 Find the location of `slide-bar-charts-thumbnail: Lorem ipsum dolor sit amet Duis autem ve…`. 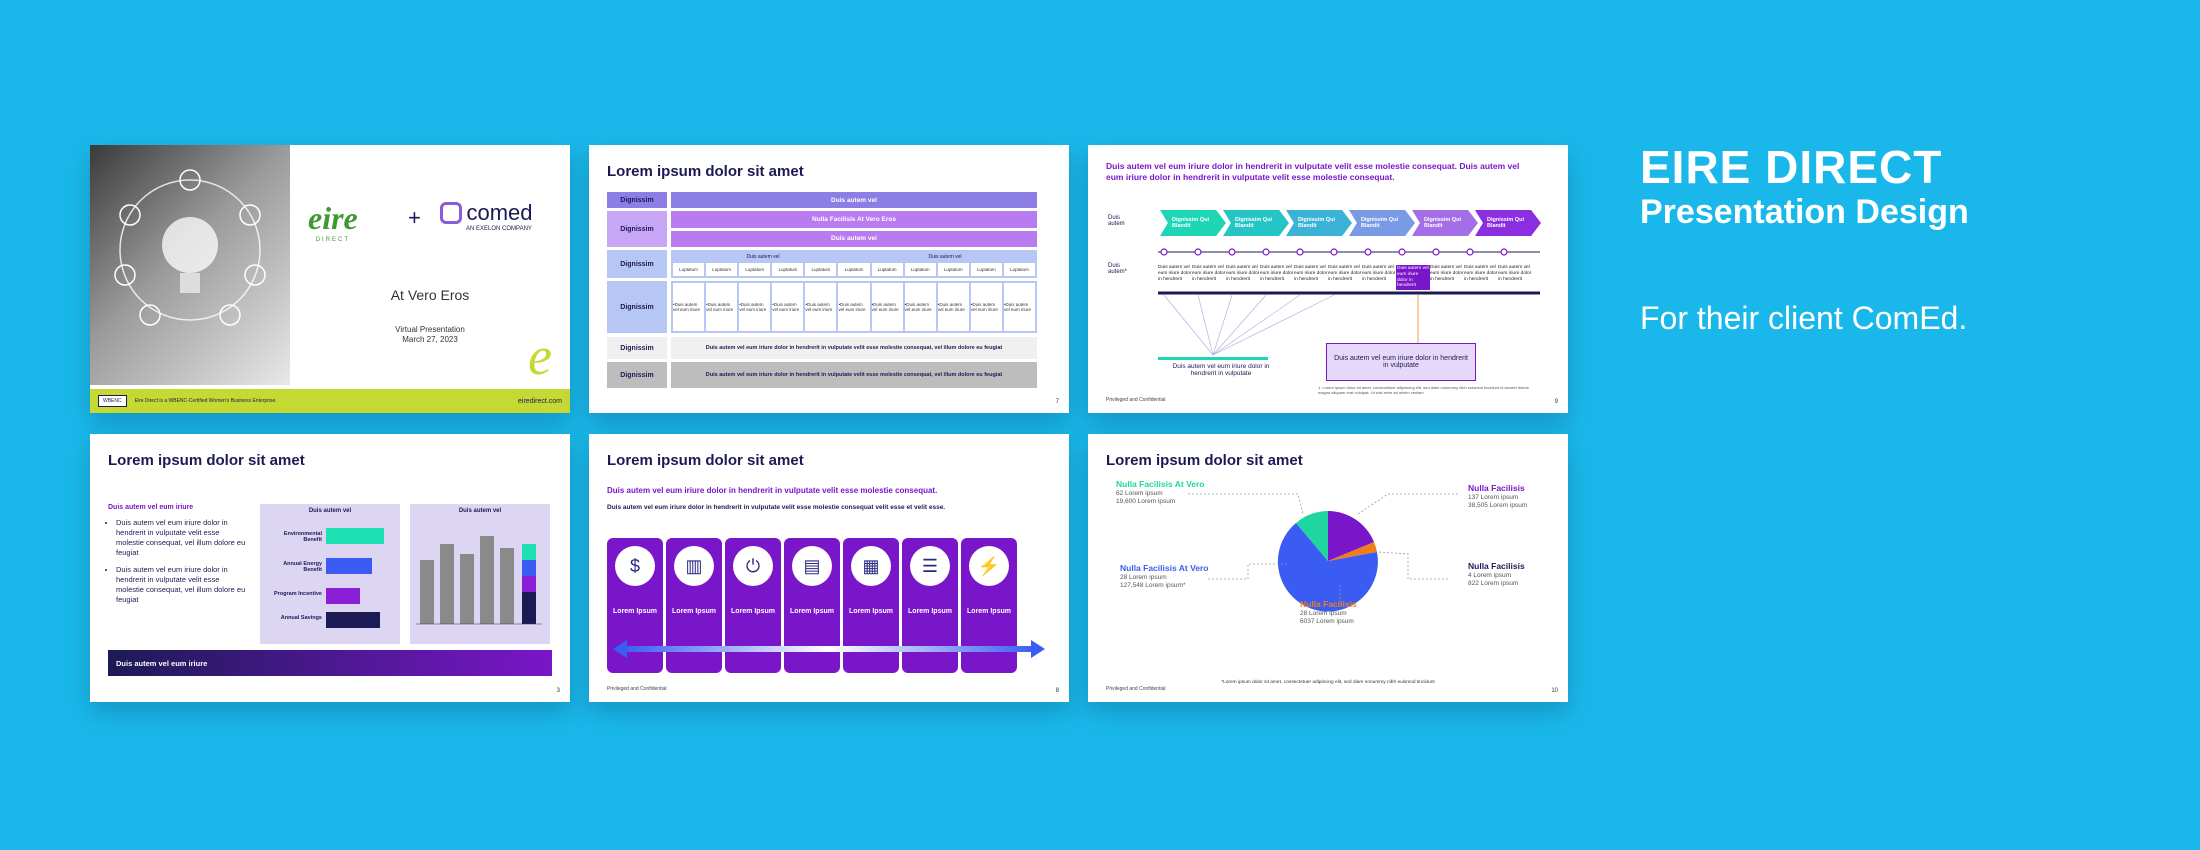

slide-bar-charts-thumbnail: Lorem ipsum dolor sit amet Duis autem ve… is located at coordinates (330, 568).